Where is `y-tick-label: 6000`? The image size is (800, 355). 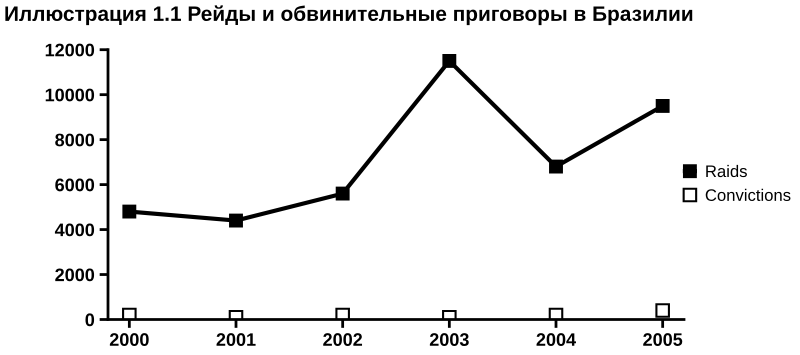
y-tick-label: 6000 is located at coordinates (74, 185).